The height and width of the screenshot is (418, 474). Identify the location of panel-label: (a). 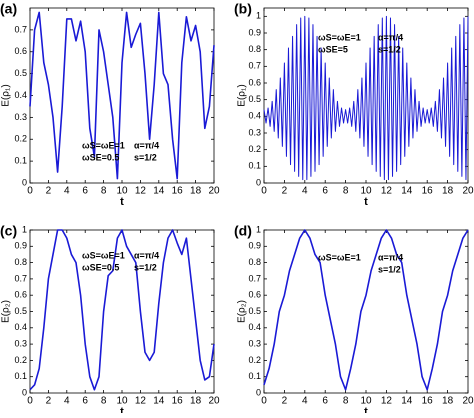
(8, 9).